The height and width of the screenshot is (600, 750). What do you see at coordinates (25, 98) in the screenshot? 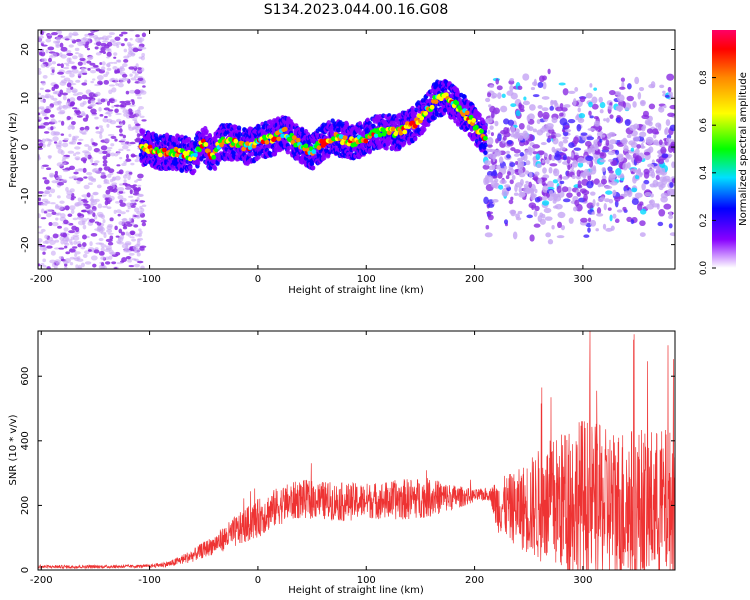
I see `top-y-tick-label: 10` at bounding box center [25, 98].